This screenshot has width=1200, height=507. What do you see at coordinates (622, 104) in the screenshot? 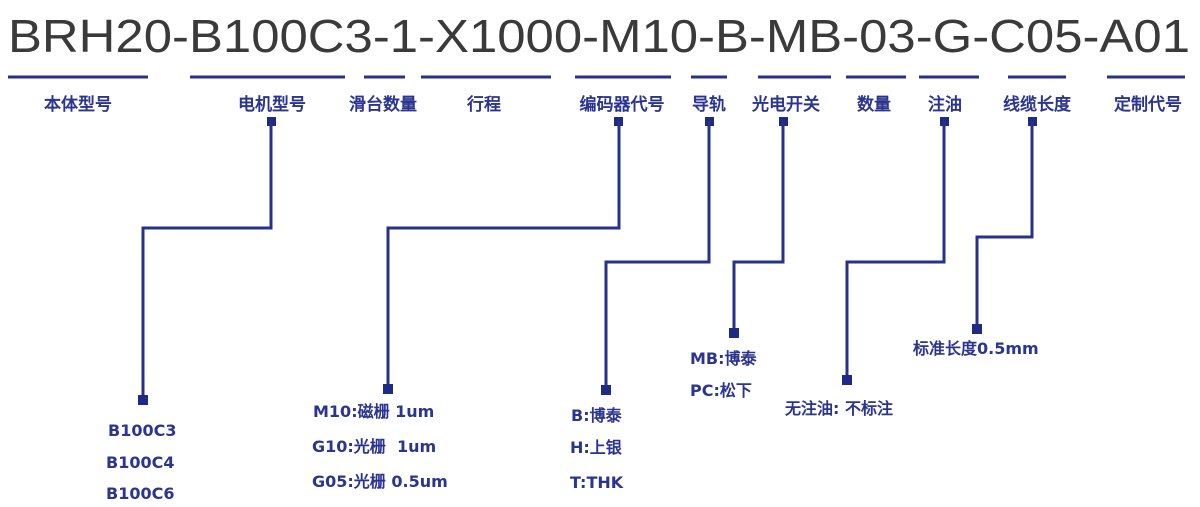
I see `label-encoder: 编码器代号` at bounding box center [622, 104].